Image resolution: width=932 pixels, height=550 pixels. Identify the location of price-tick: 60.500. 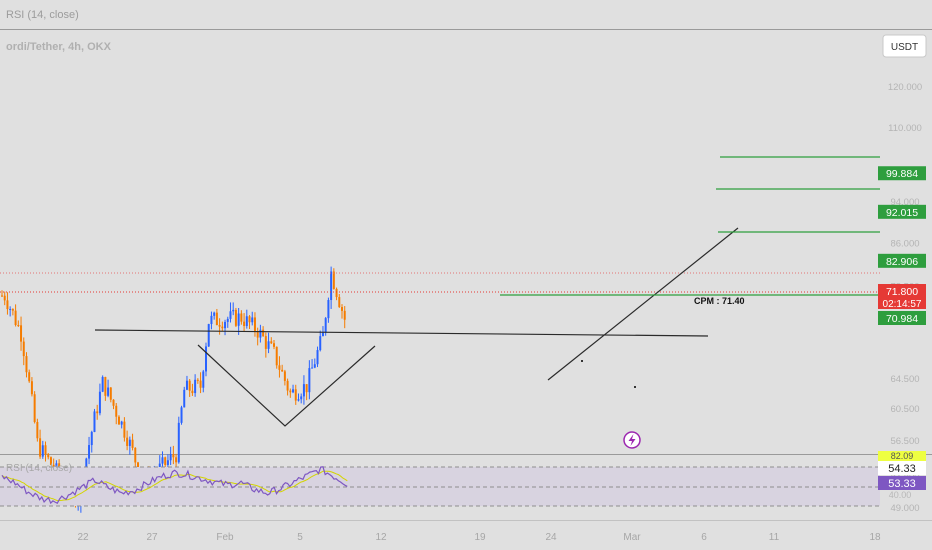
(904, 409).